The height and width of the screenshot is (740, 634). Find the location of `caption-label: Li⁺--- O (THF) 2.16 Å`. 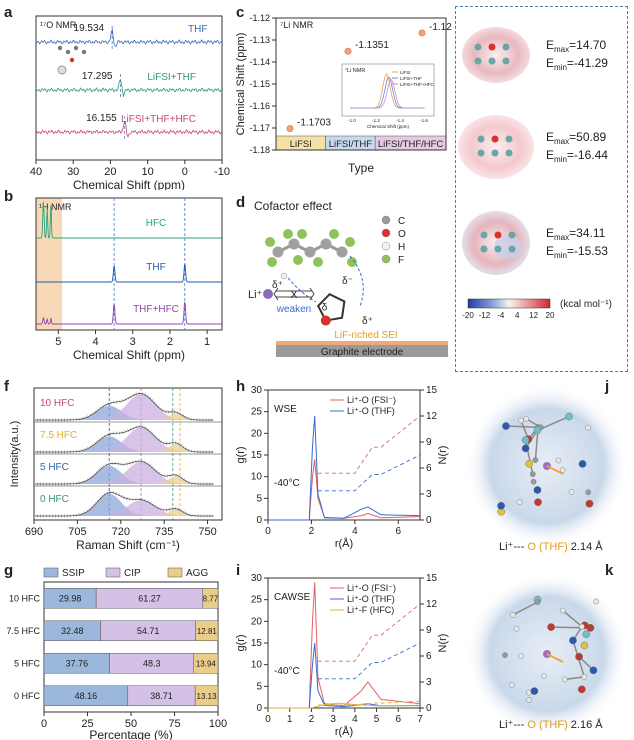

caption-label: Li⁺--- O (THF) 2.16 Å is located at coordinates (551, 724).